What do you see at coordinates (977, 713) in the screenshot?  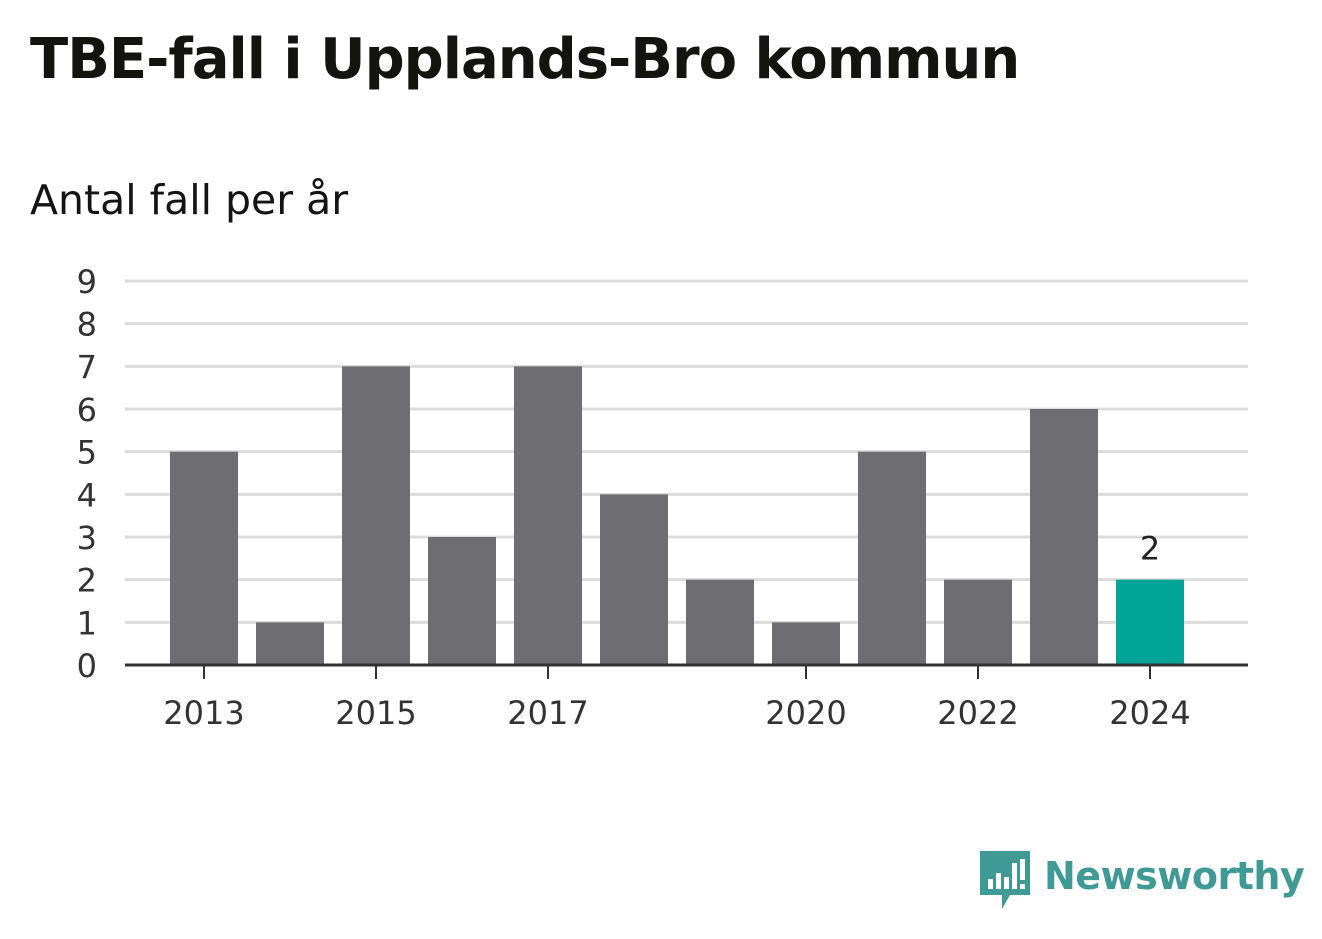 I see `x-tick-label: 2022` at bounding box center [977, 713].